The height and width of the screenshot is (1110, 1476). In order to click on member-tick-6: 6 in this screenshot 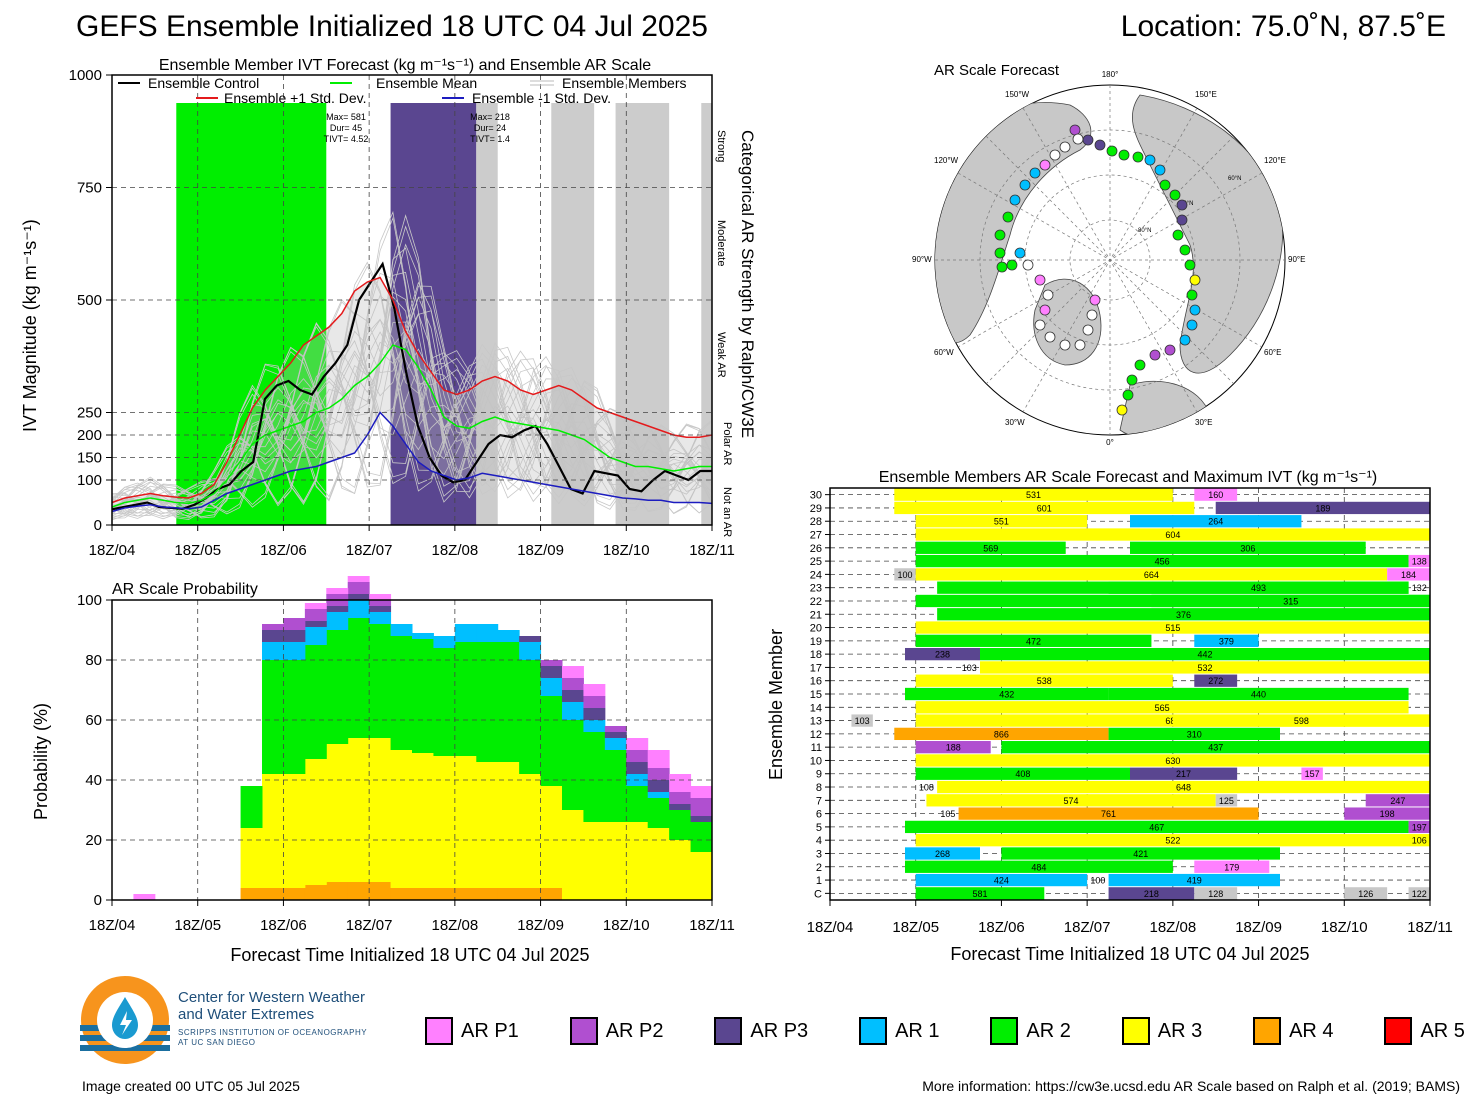, I will do `click(819, 815)`.